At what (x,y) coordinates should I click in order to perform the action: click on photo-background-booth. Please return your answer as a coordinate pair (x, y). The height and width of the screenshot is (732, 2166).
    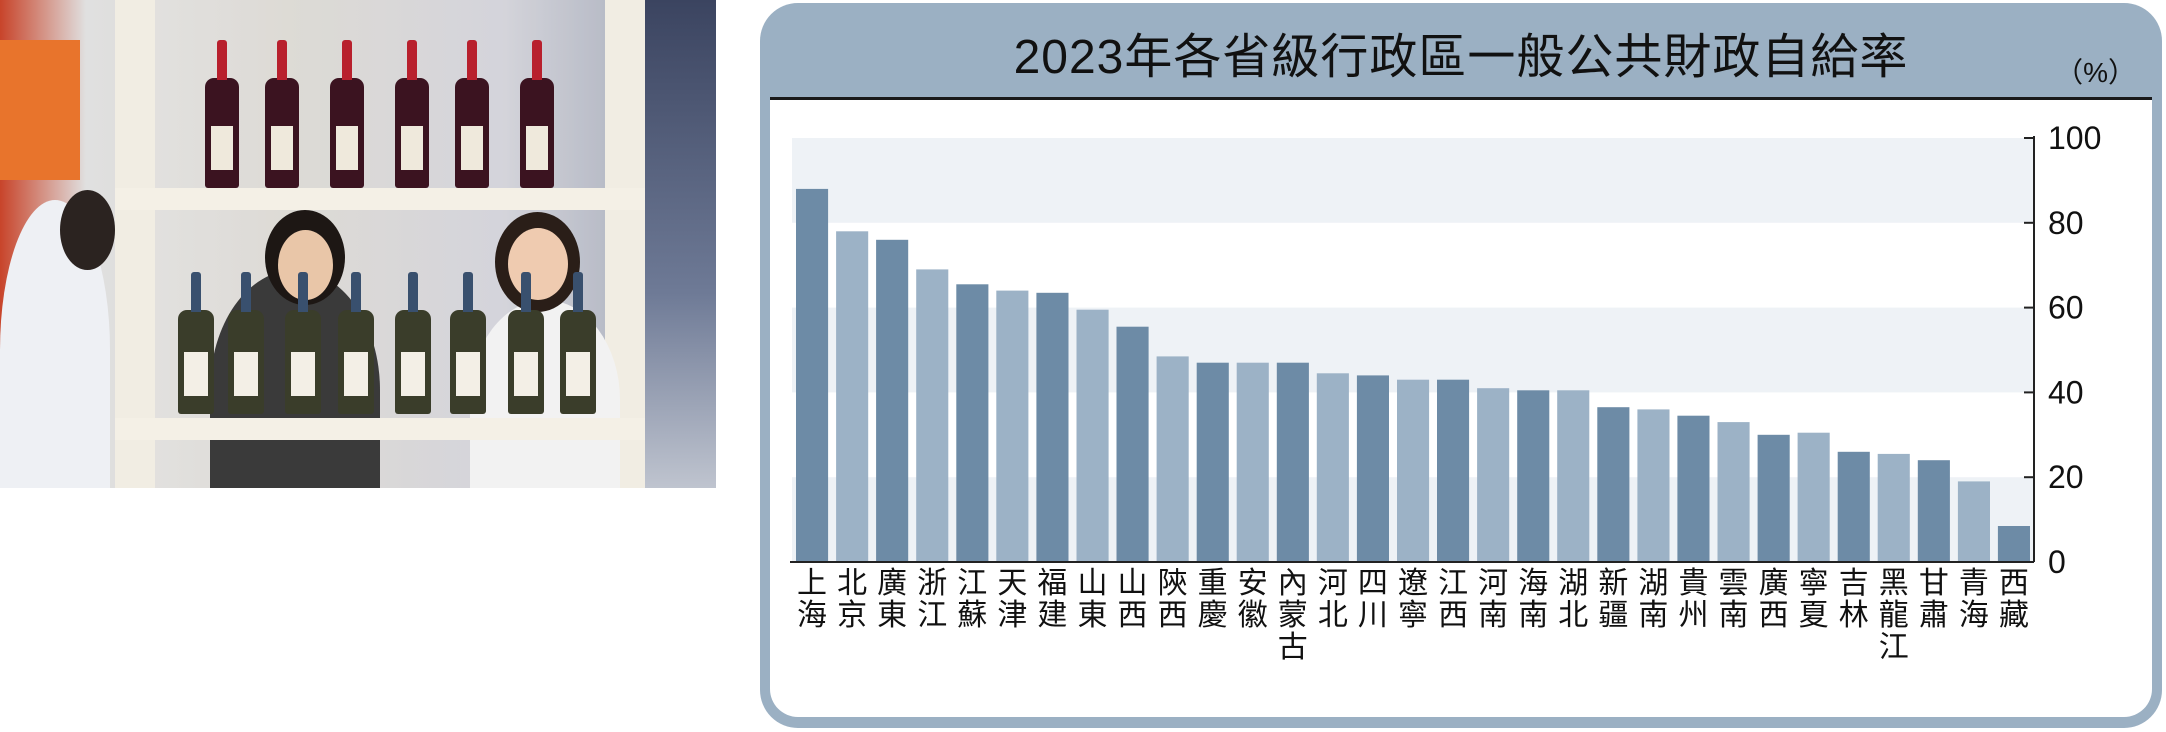
    Looking at the image, I should click on (40, 110).